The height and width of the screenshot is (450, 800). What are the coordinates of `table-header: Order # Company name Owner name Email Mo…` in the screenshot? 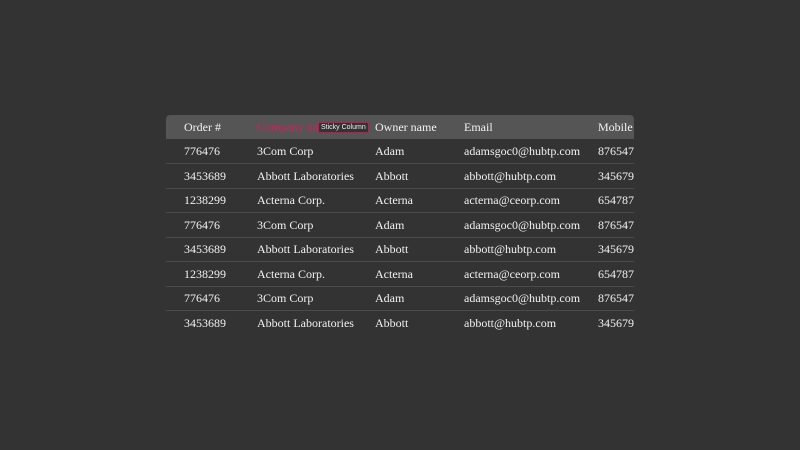 It's located at (400, 127).